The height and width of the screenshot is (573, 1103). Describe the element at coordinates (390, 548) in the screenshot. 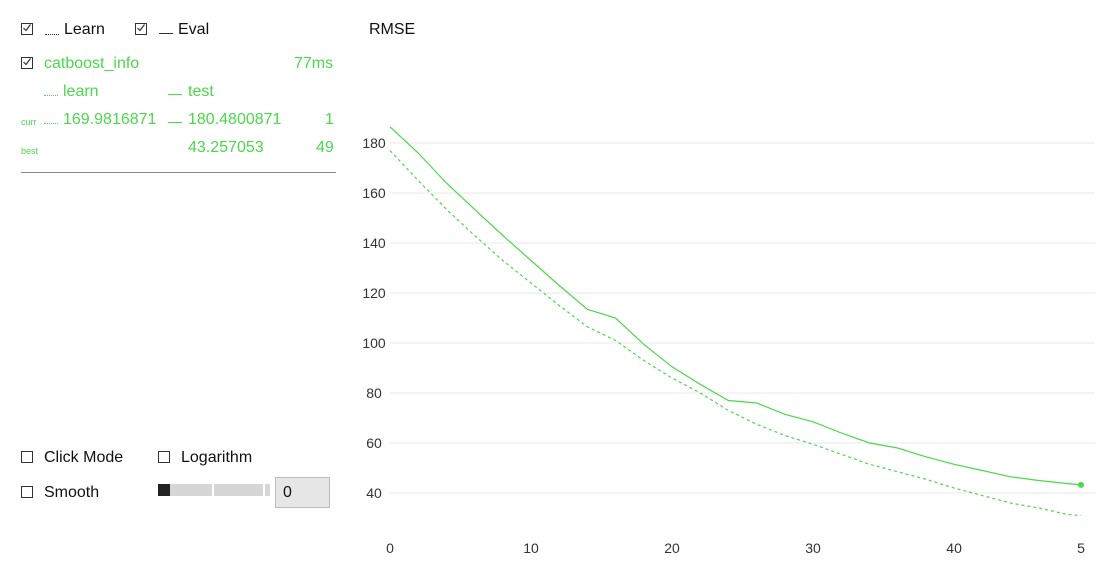

I see `x-tick-label: 0` at that location.